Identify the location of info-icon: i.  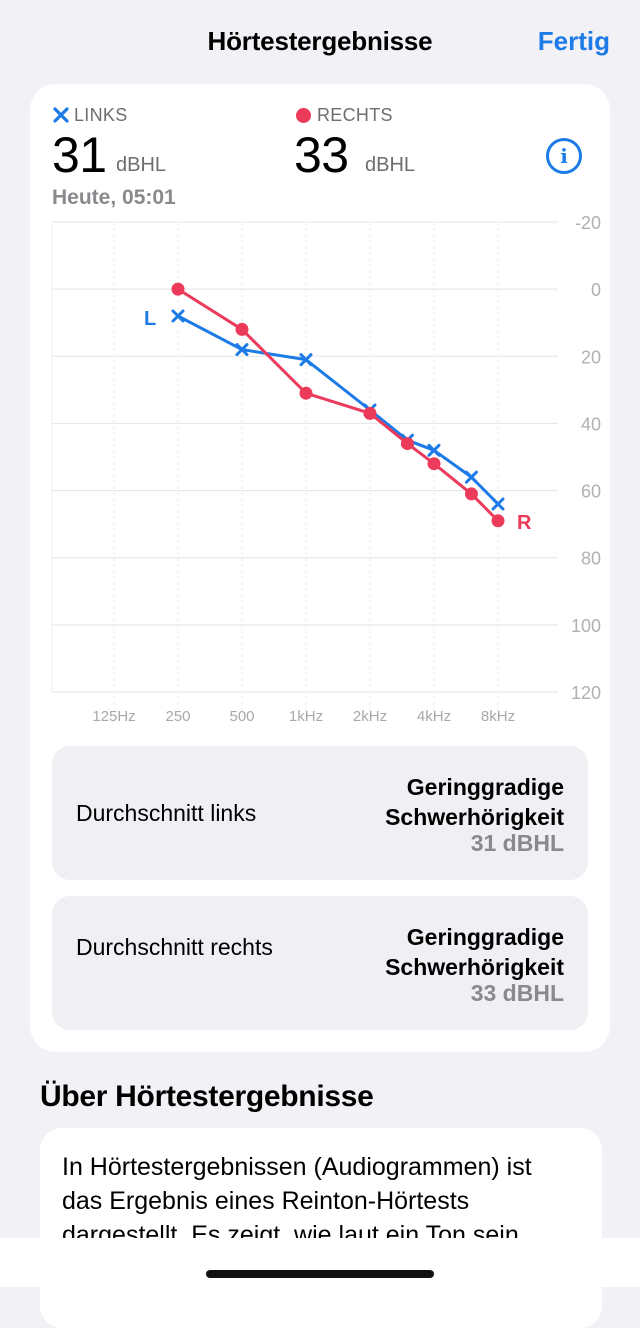
(564, 156).